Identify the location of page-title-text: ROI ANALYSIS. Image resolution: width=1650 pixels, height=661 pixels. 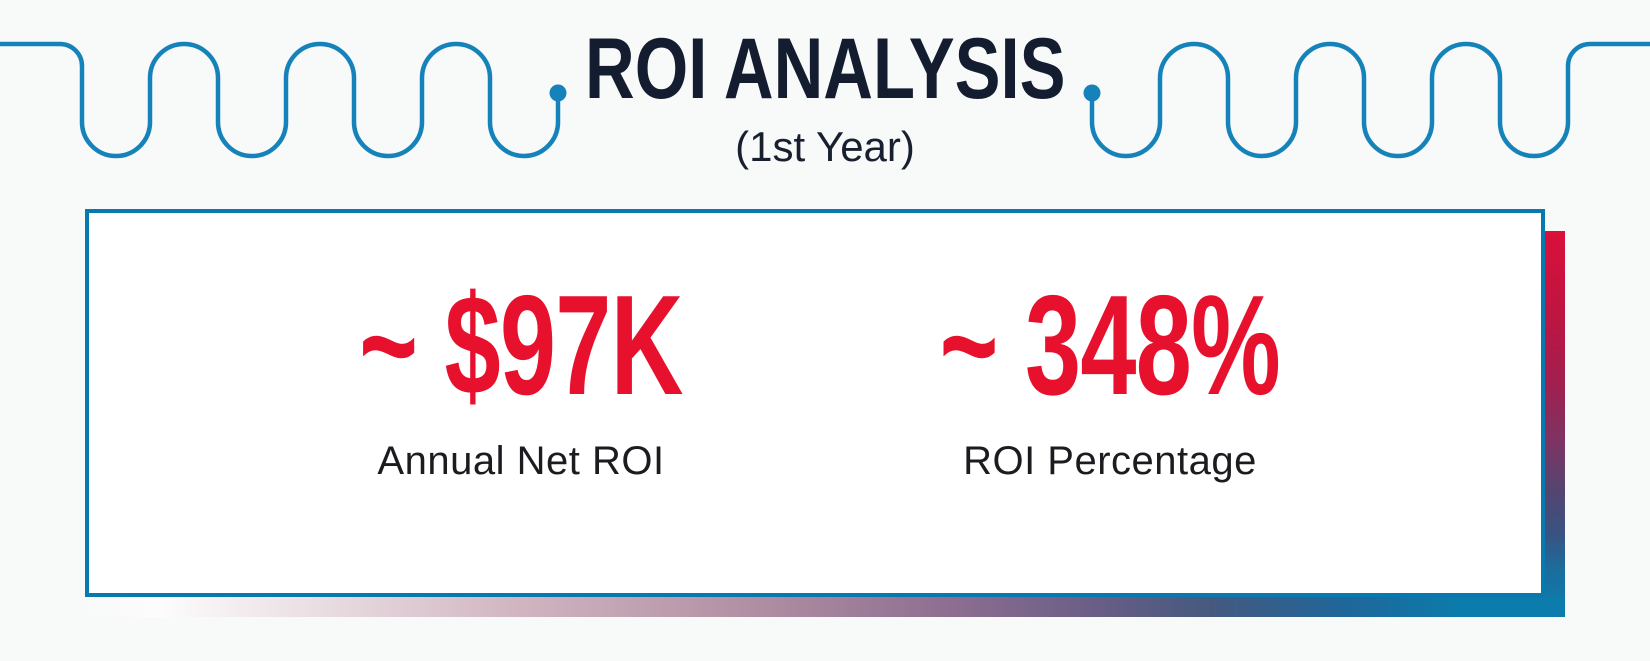
(825, 69).